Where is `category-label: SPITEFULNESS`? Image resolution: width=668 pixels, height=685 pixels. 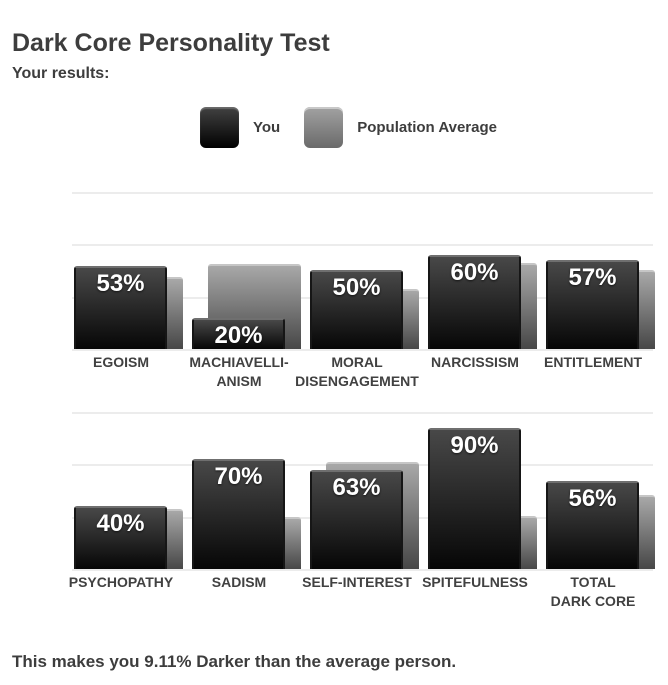
category-label: SPITEFULNESS is located at coordinates (475, 582).